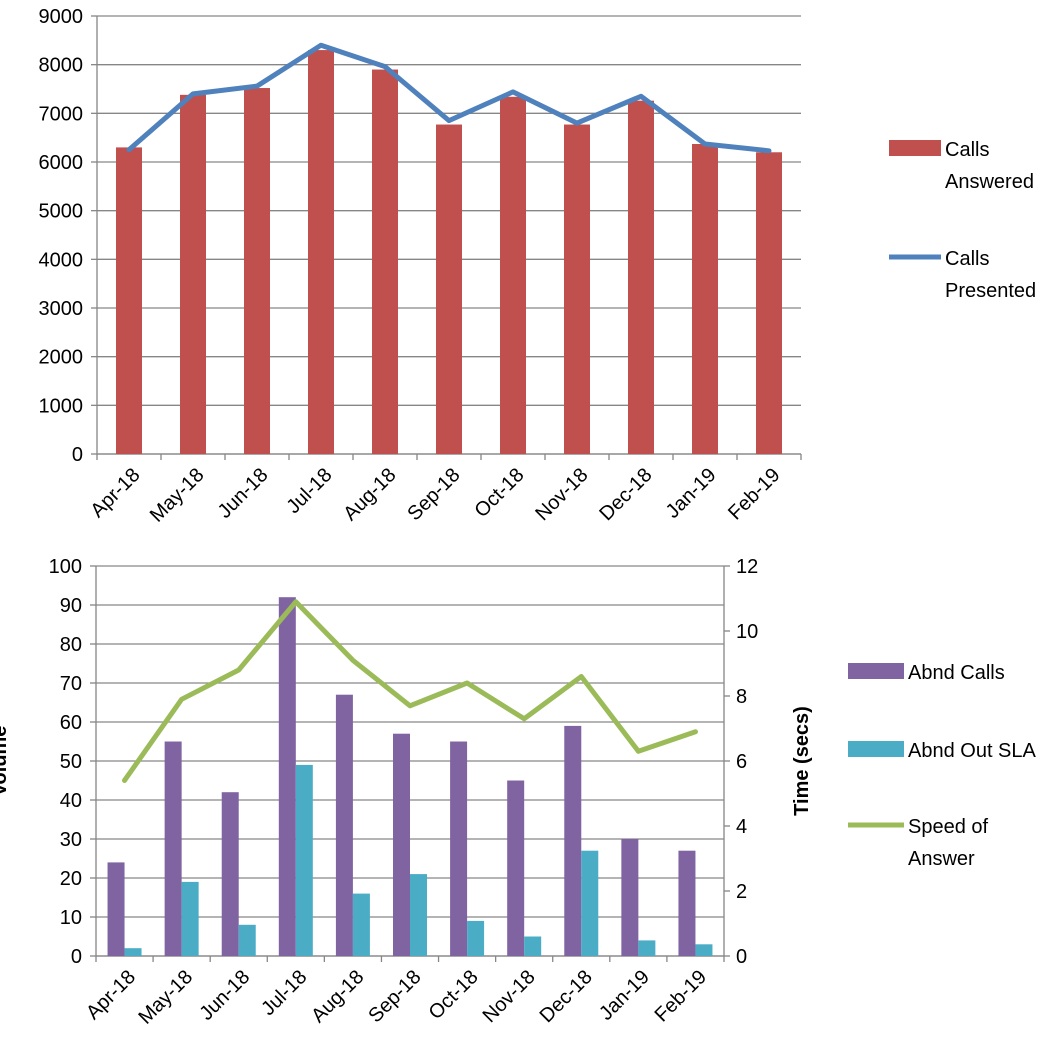 The image size is (1059, 1044). Describe the element at coordinates (625, 494) in the screenshot. I see `chart1-x-tick-label: Dec-18` at that location.